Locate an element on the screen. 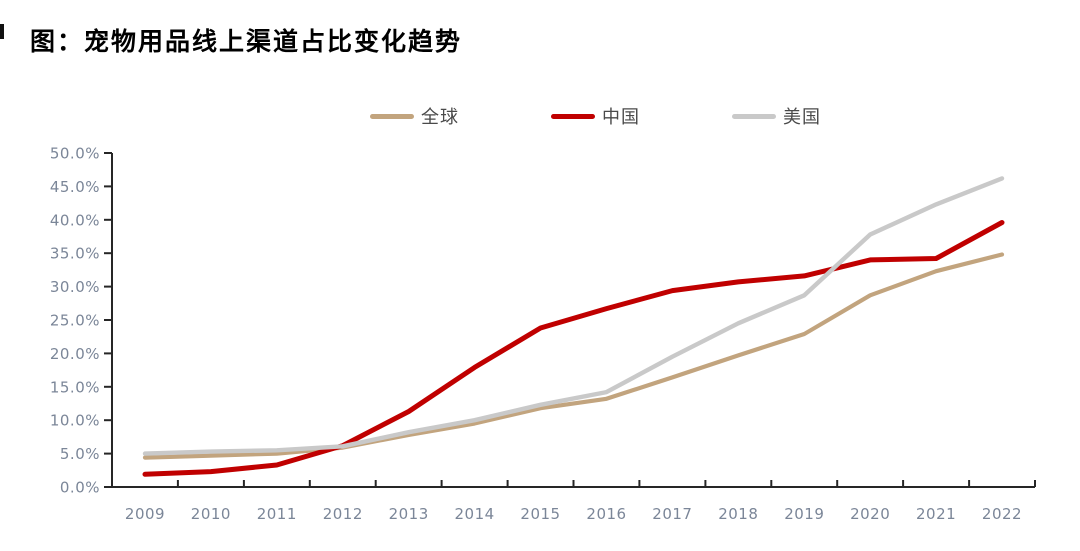 The width and height of the screenshot is (1080, 551). edge-artifact is located at coordinates (2, 31).